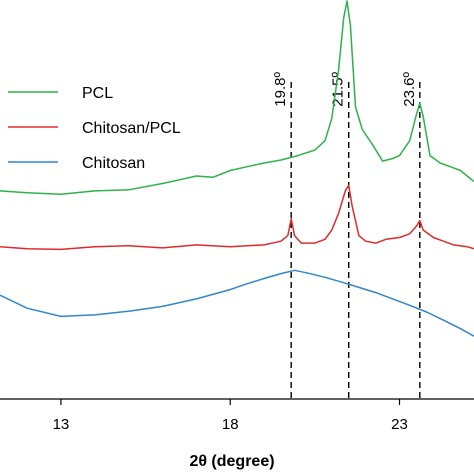 This screenshot has width=474, height=474. I want to click on legend-label-chitosan: Chitosan, so click(113, 163).